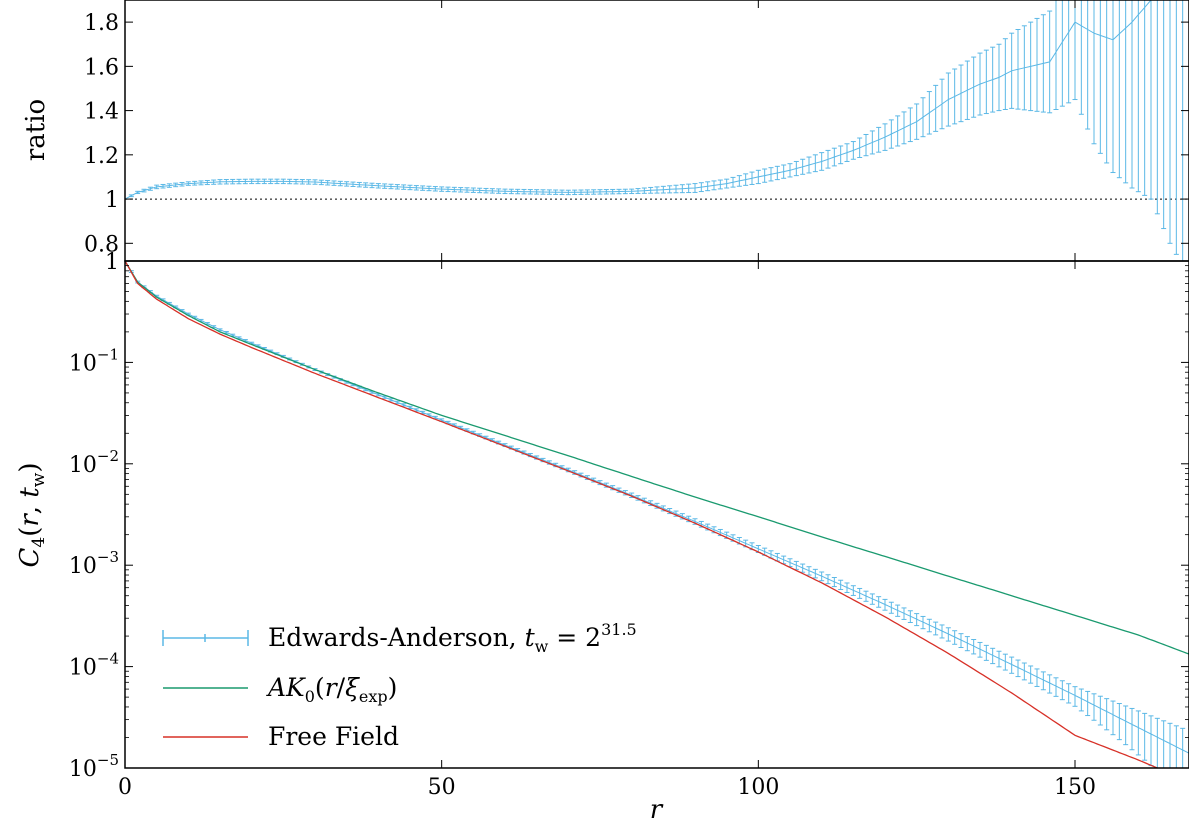 Image resolution: width=1189 pixels, height=822 pixels. I want to click on bottom-xtick-label: 100, so click(758, 787).